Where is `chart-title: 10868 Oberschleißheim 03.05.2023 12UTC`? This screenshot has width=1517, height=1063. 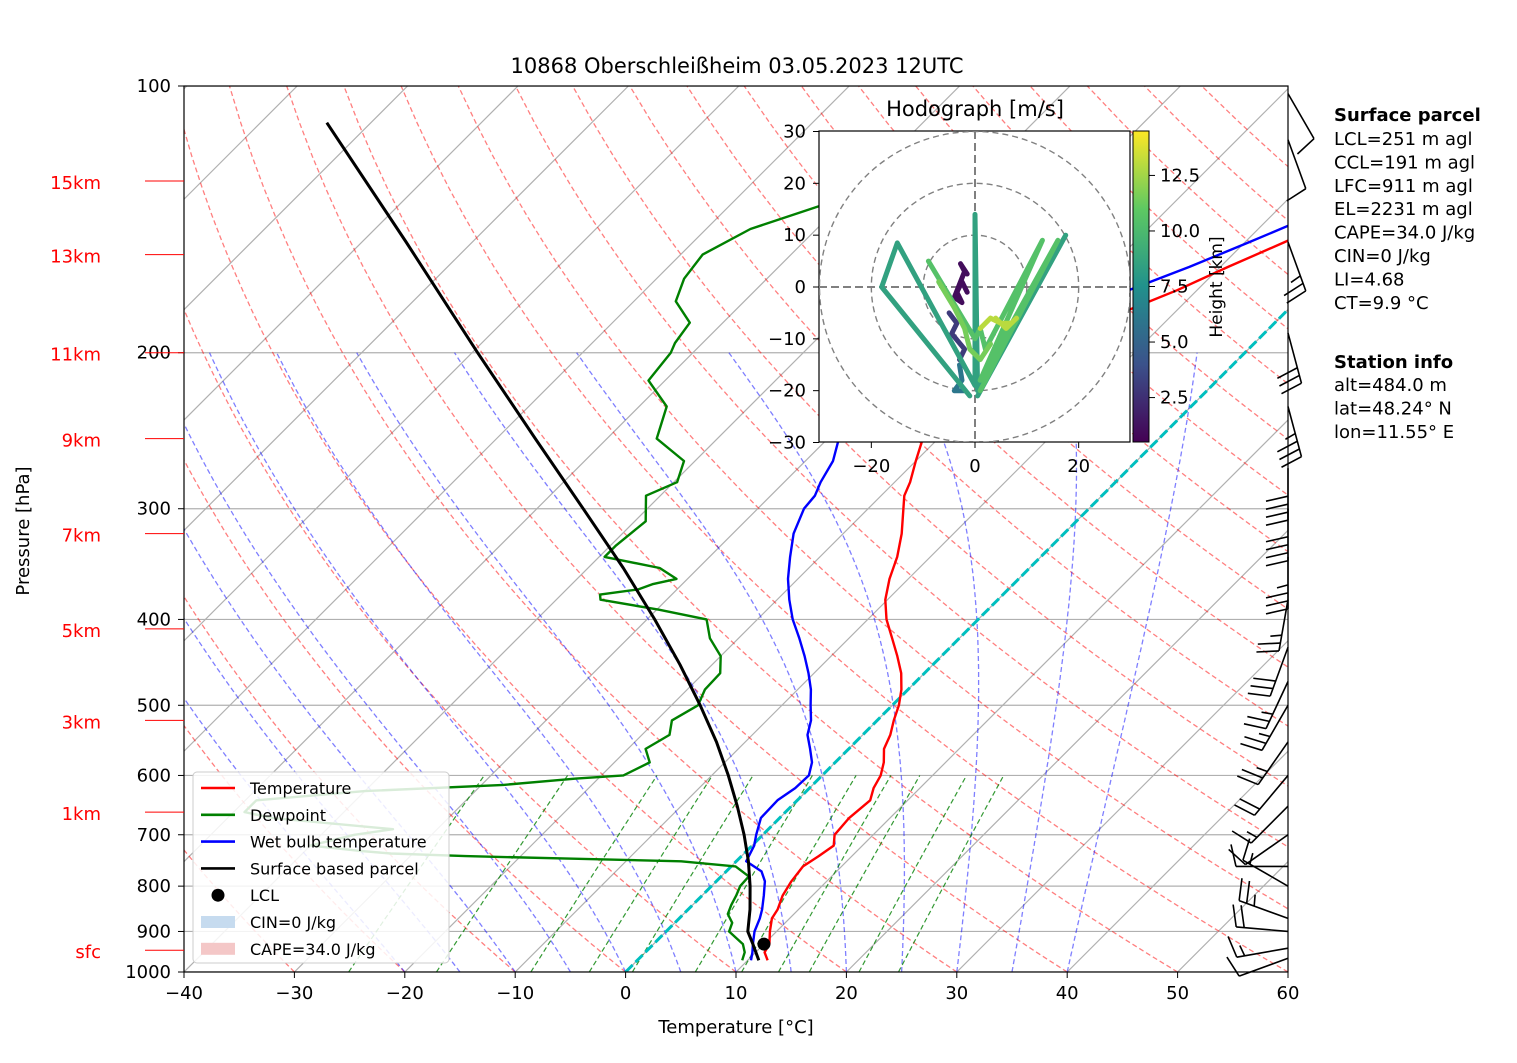 chart-title: 10868 Oberschleißheim 03.05.2023 12UTC is located at coordinates (737, 66).